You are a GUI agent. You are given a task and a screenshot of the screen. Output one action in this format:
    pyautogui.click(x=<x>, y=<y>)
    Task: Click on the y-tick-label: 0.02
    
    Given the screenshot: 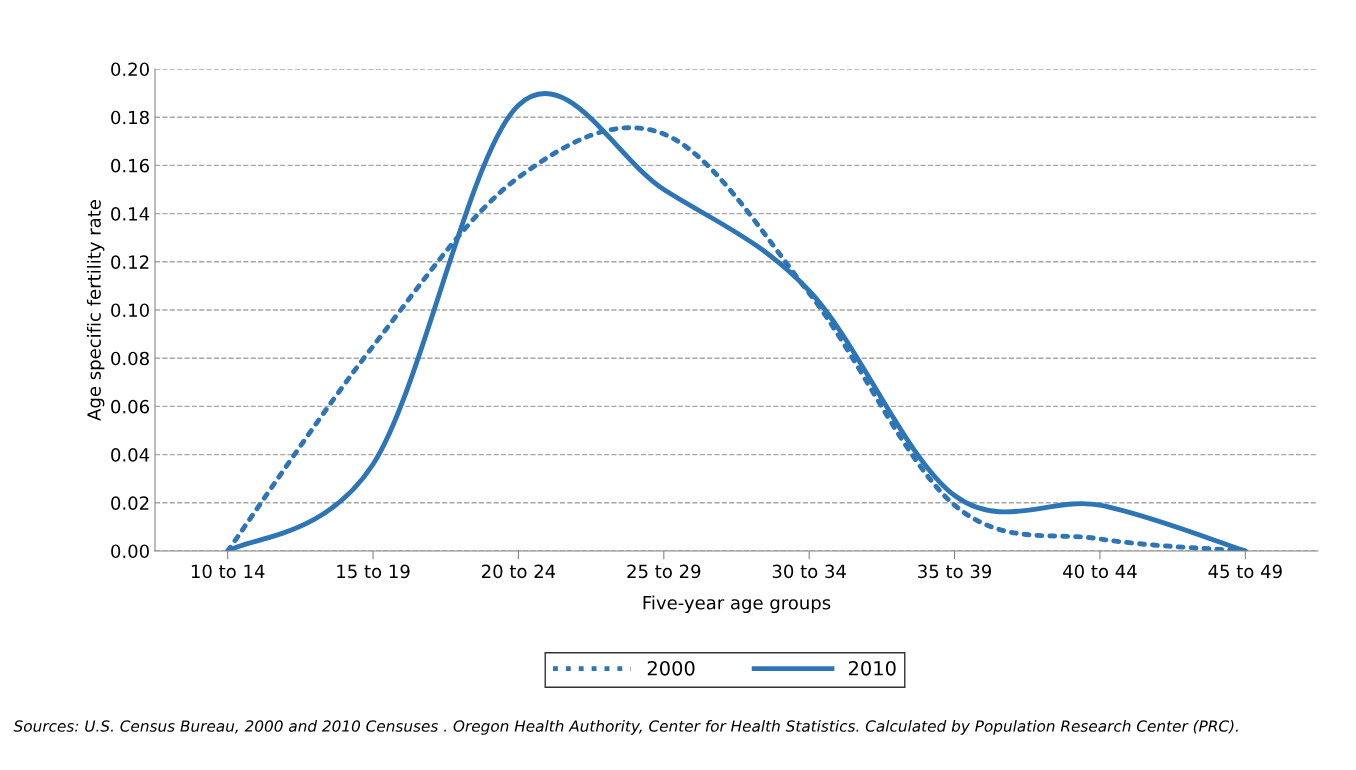 What is the action you would take?
    pyautogui.click(x=130, y=503)
    